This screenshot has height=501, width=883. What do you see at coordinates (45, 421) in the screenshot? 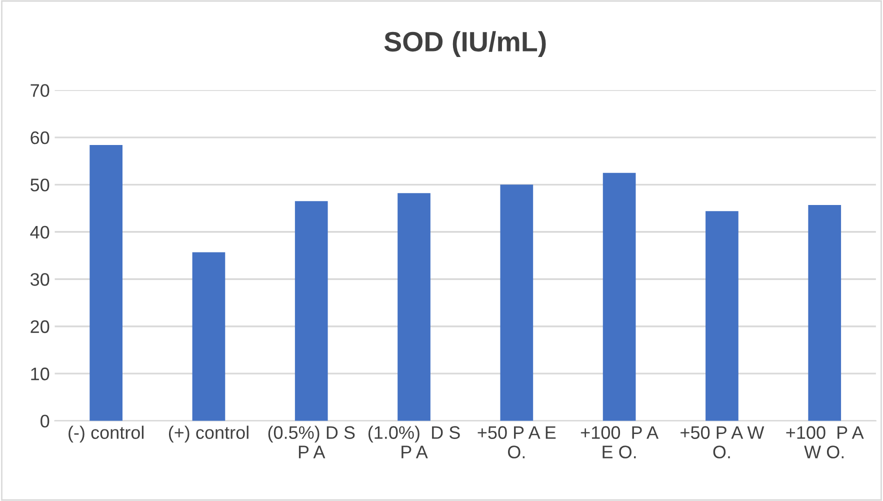
I see `y-tick-label: 0` at bounding box center [45, 421].